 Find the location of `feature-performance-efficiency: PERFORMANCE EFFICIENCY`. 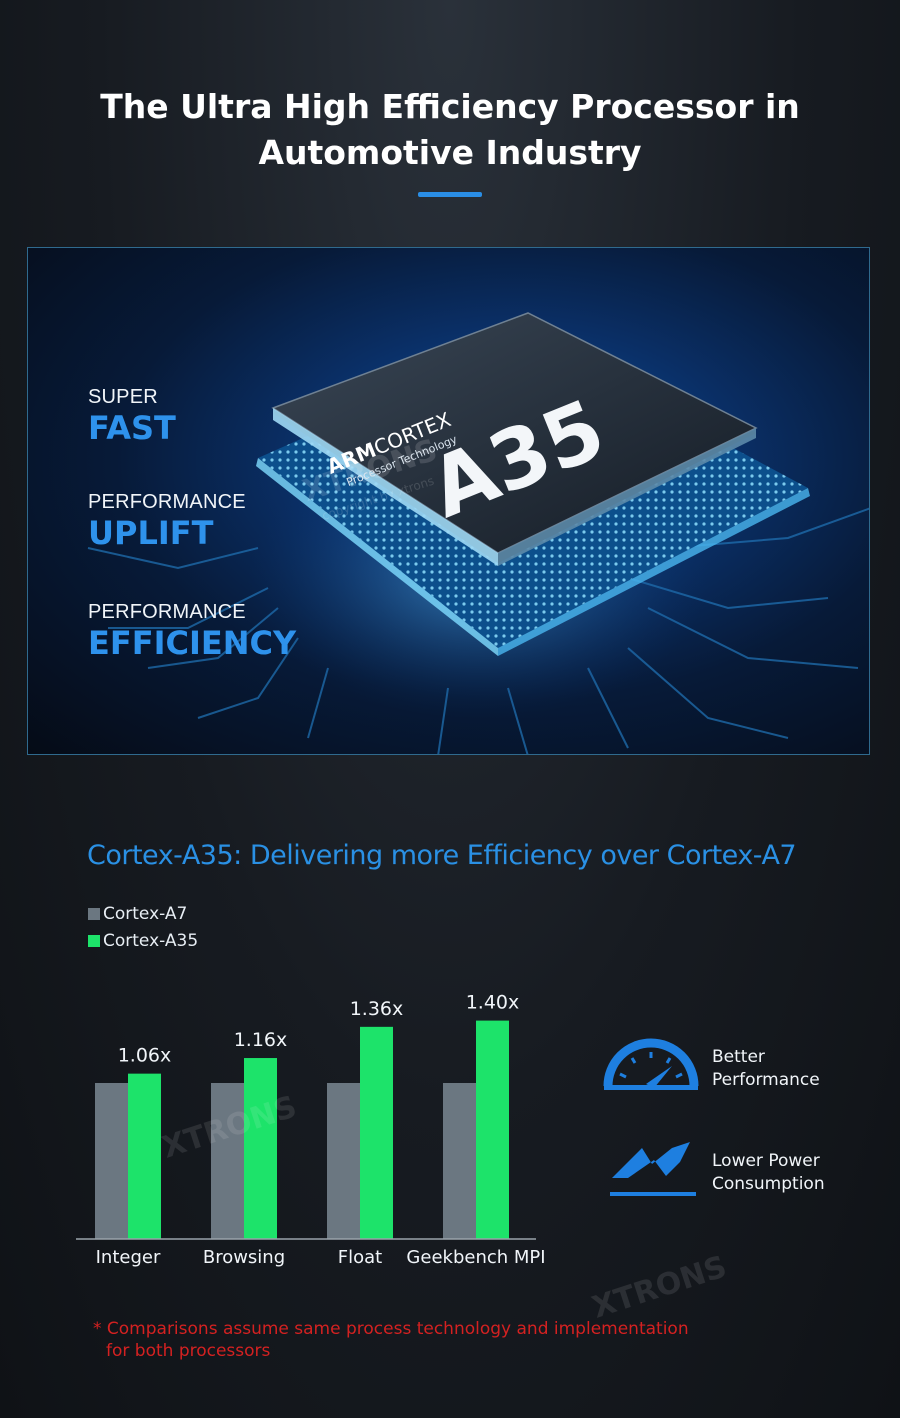

feature-performance-efficiency: PERFORMANCE EFFICIENCY is located at coordinates (192, 631).